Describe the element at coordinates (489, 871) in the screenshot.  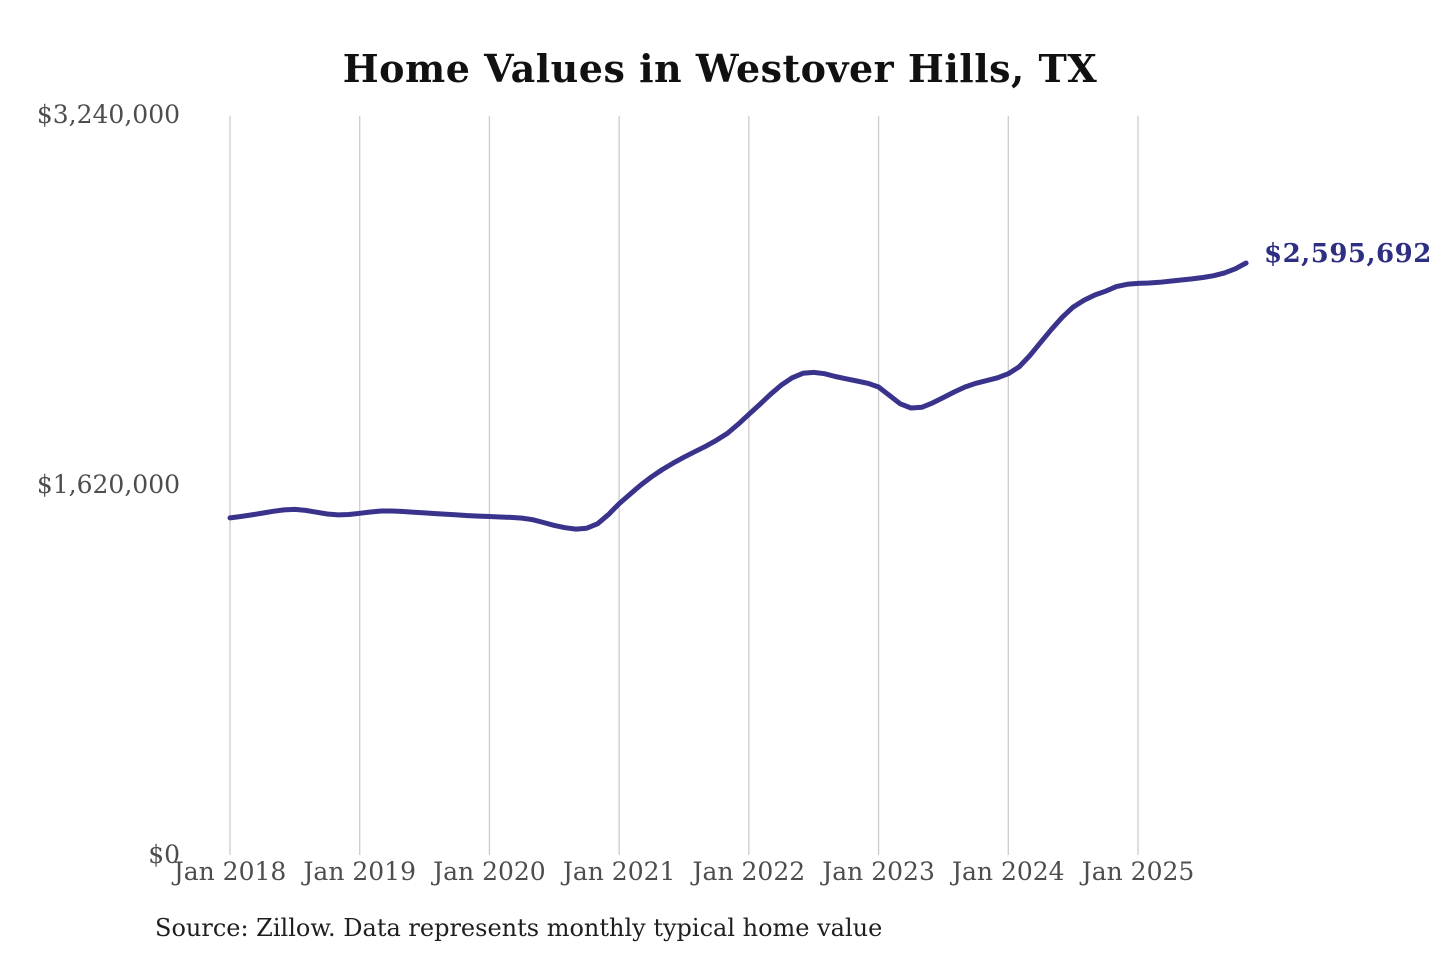
I see `x-axis-tick-label: Jan 2020` at that location.